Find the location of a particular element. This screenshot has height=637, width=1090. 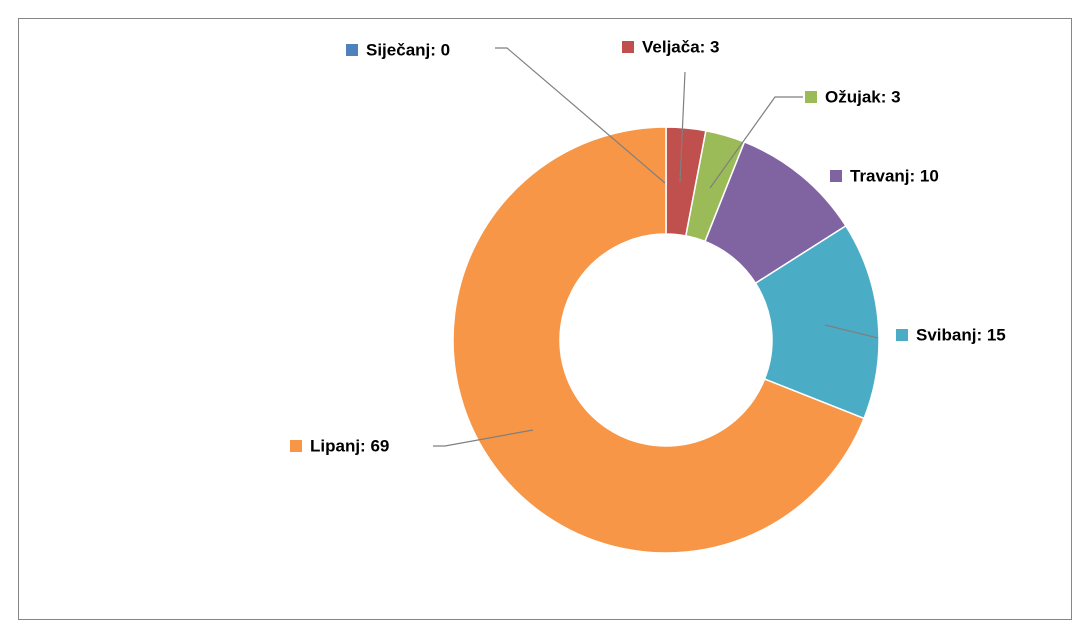

data-label: Ožujak: 3 is located at coordinates (863, 96).